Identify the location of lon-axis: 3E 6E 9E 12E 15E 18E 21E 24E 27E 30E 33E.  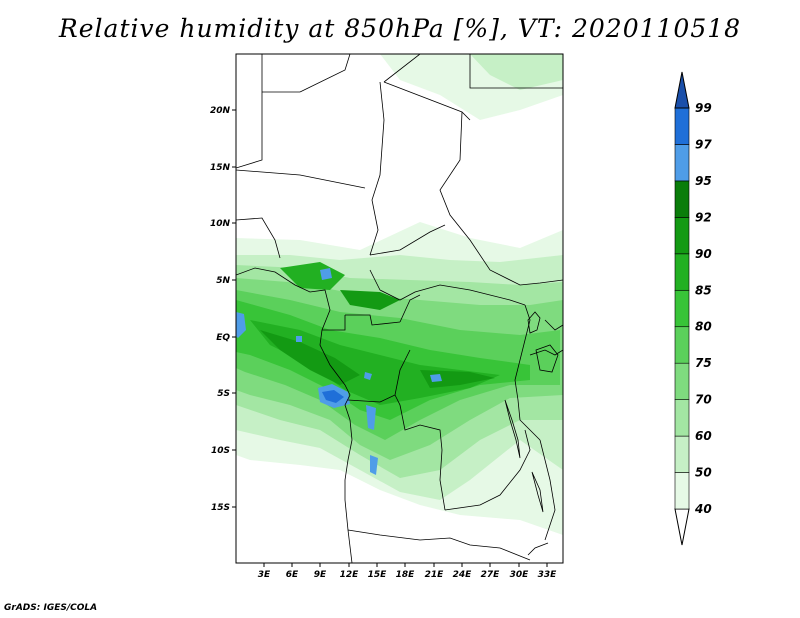
(407, 575).